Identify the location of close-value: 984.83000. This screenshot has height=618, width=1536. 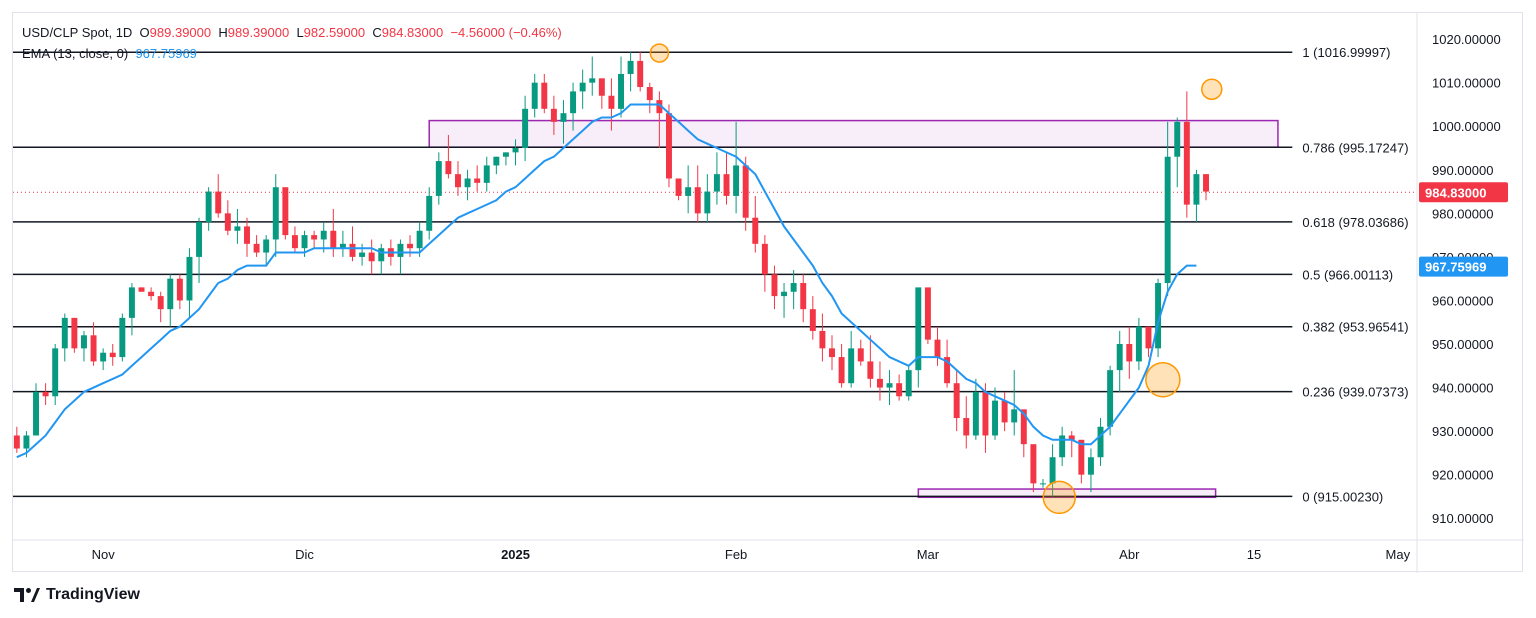
(412, 32).